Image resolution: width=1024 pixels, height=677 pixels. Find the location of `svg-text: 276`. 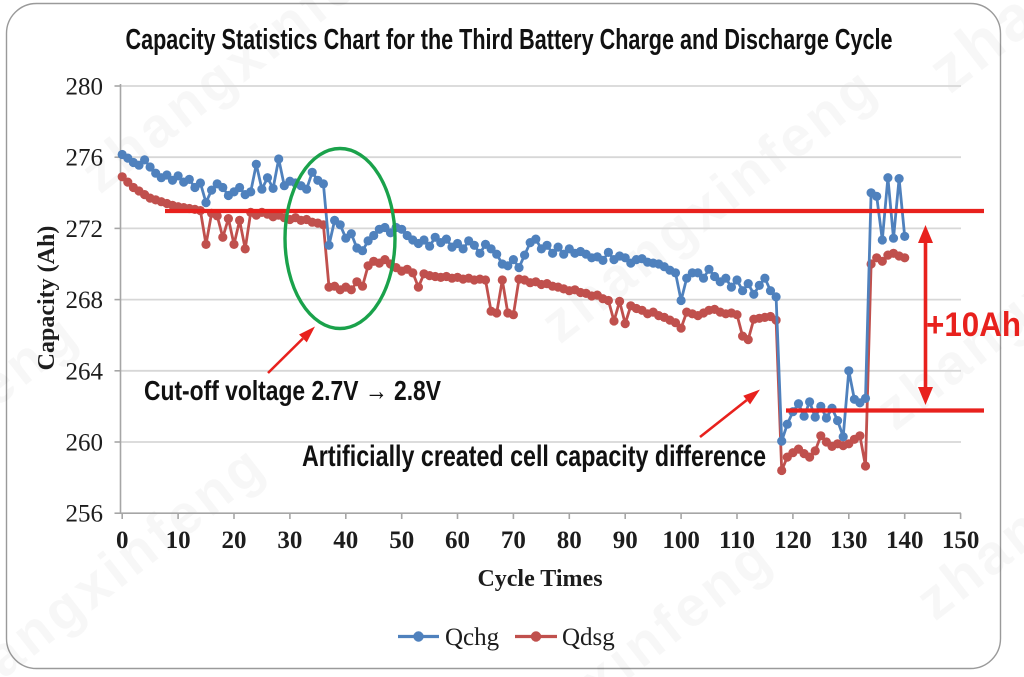

svg-text: 276 is located at coordinates (85, 158).